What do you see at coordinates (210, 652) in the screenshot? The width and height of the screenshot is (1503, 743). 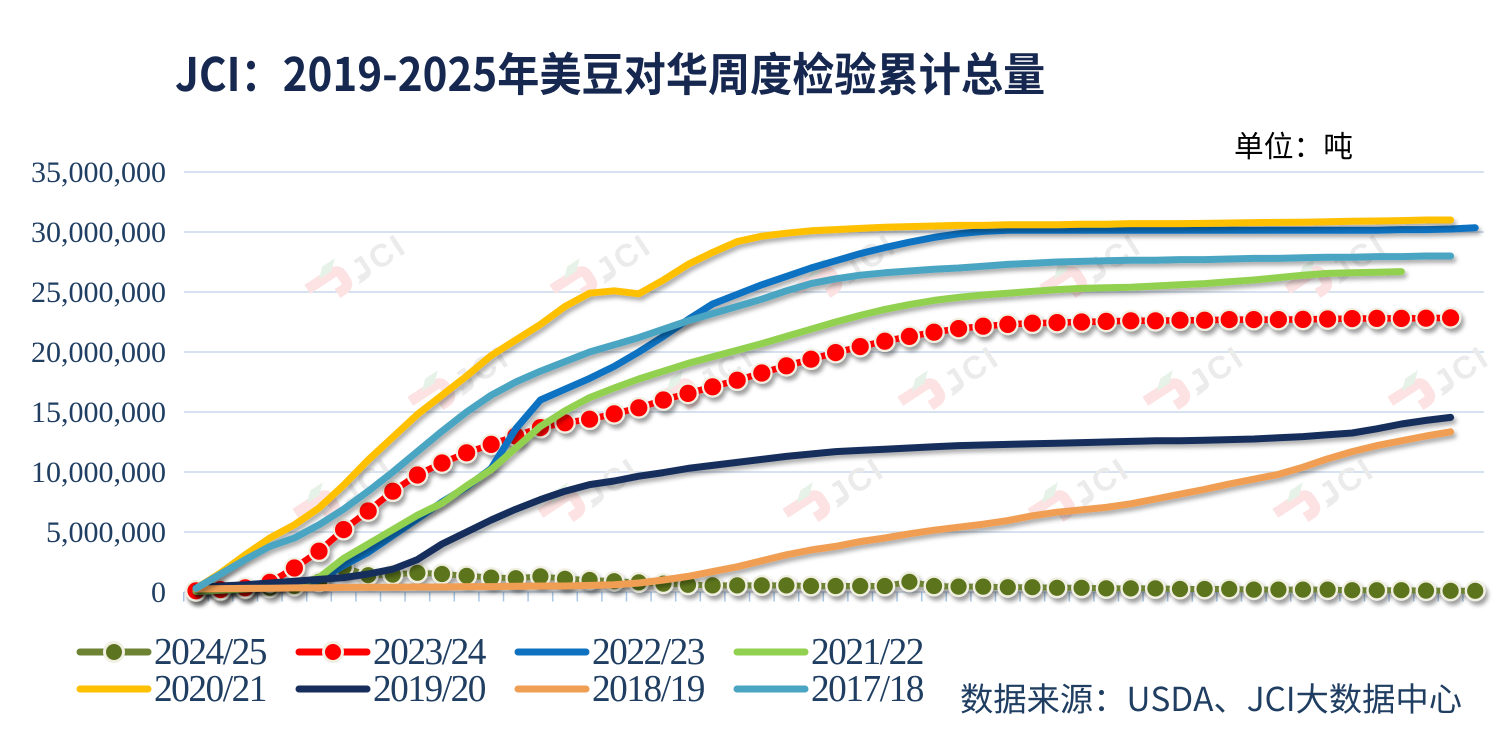 I see `svg-text: 2024/25` at bounding box center [210, 652].